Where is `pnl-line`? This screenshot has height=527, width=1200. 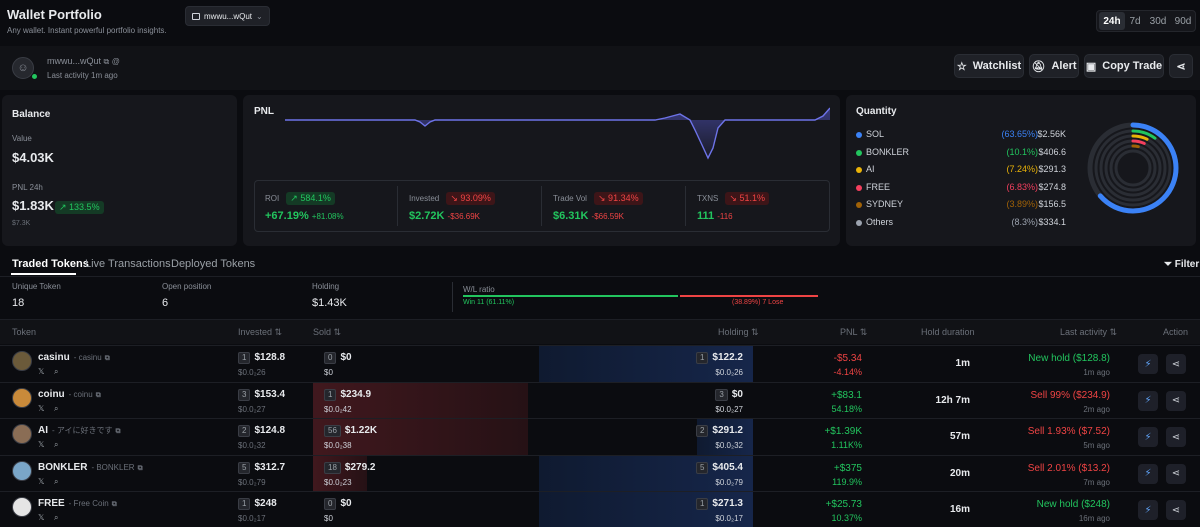 pnl-line is located at coordinates (557, 133).